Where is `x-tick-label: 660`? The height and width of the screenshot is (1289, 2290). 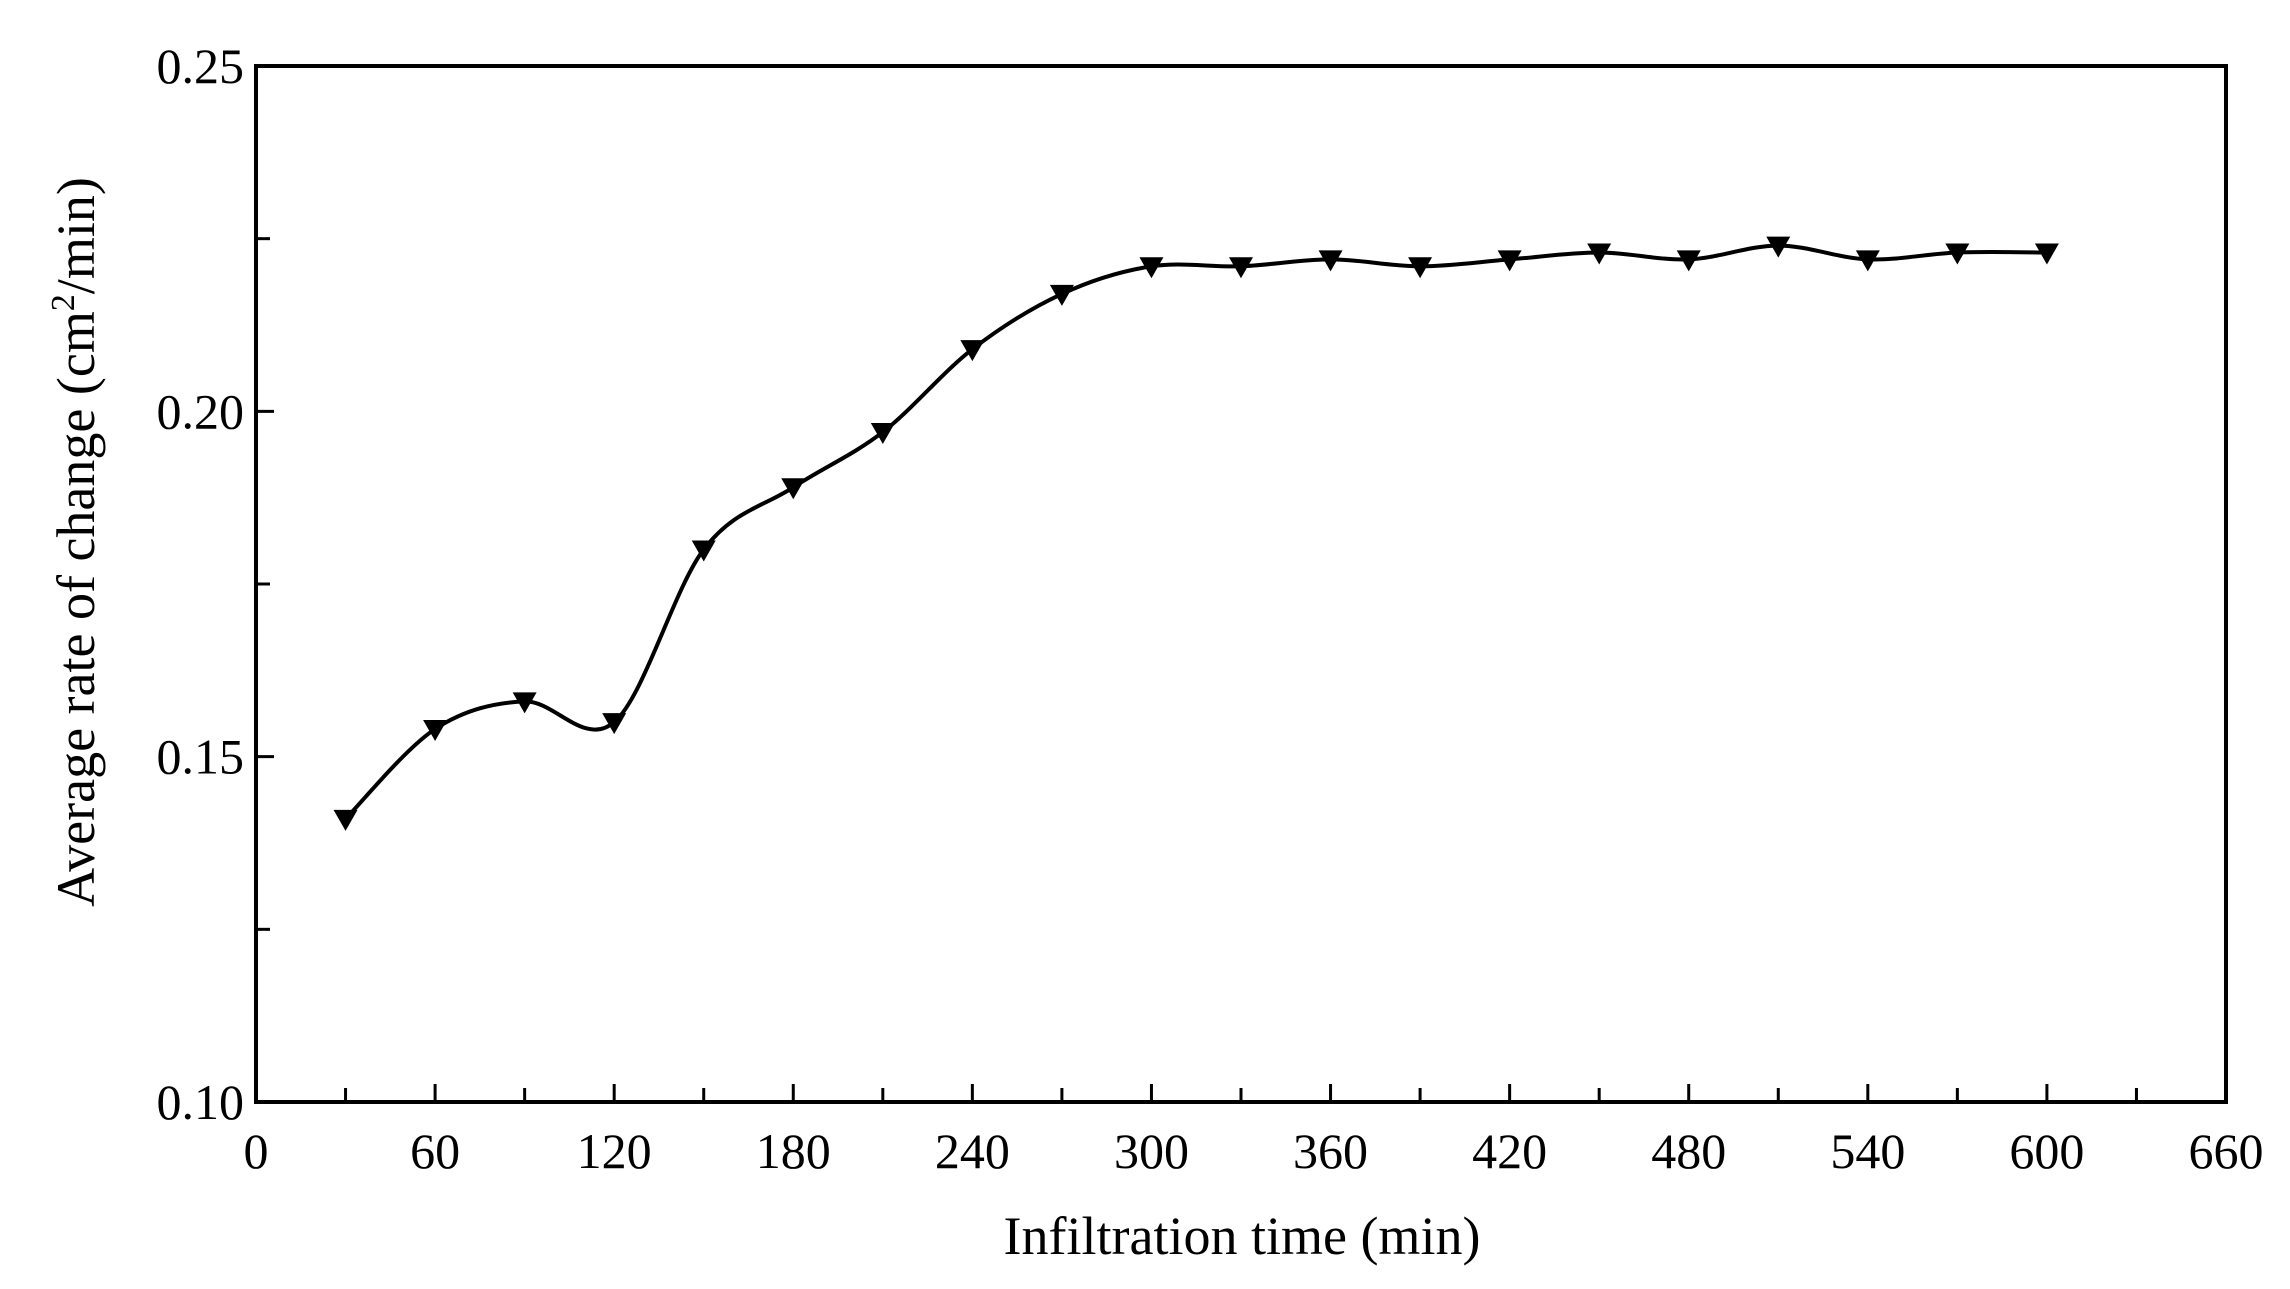
x-tick-label: 660 is located at coordinates (2226, 1151).